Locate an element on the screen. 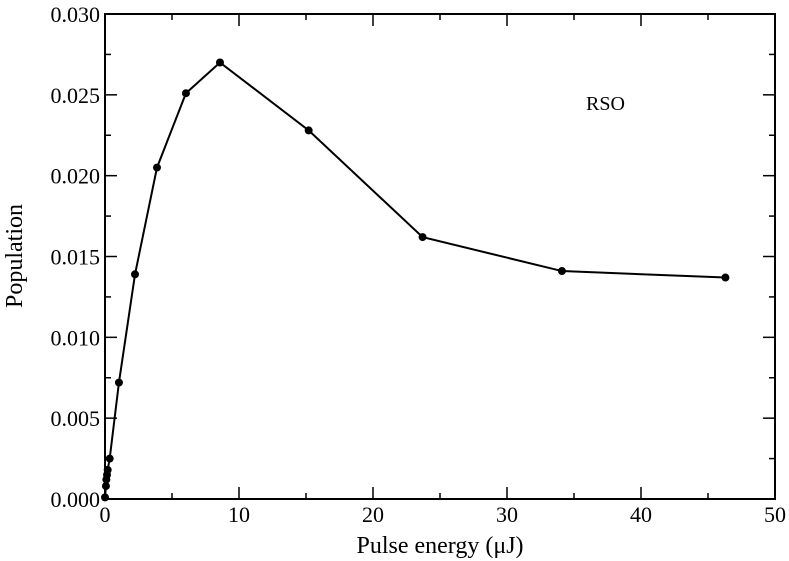  series-annotation: RSO is located at coordinates (605, 104).